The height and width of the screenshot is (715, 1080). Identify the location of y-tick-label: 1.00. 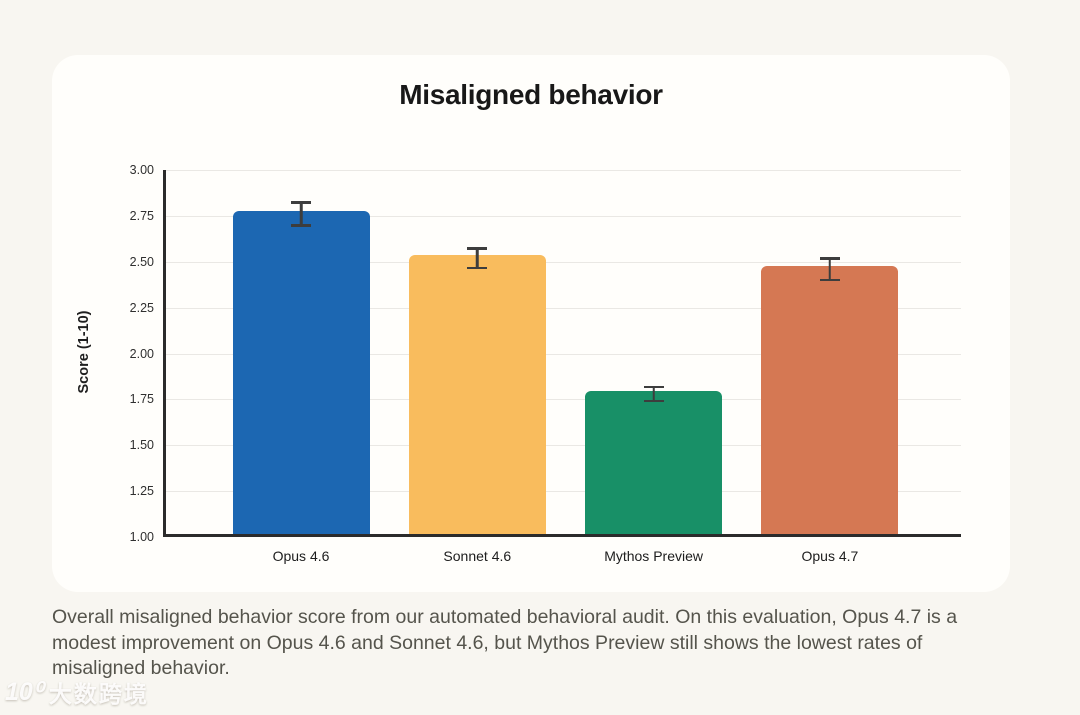
(141, 537).